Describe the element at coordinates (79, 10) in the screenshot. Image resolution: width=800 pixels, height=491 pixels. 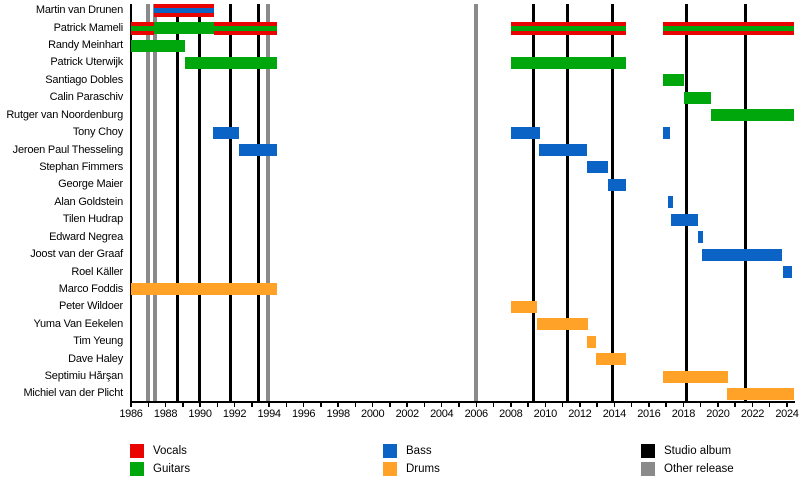
I see `member-label: Martin van Drunen` at that location.